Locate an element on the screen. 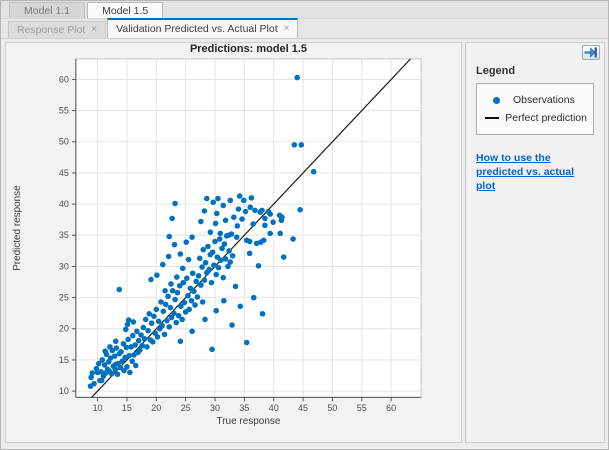 The image size is (609, 450). undock-arrow-icon is located at coordinates (590, 52).